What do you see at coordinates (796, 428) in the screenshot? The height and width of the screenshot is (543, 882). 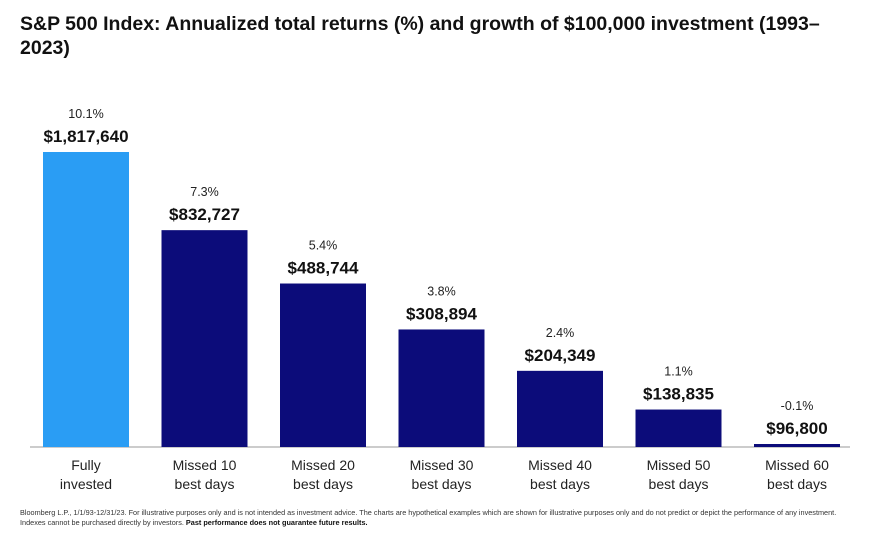 I see `value-label: $96,800` at bounding box center [796, 428].